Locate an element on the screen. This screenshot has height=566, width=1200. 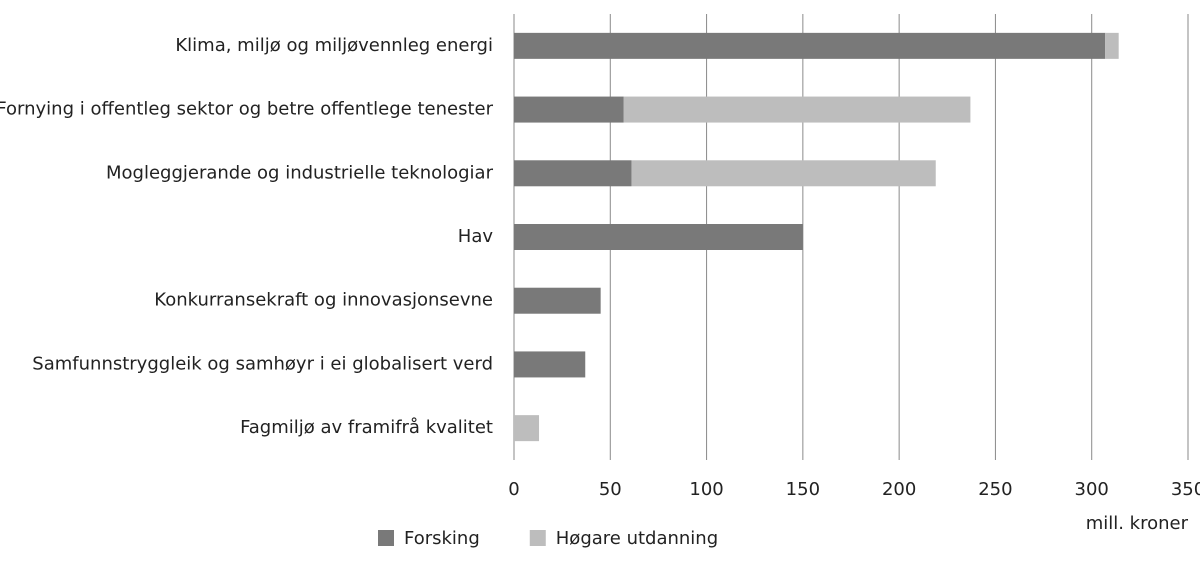
x-tick-label: 200 is located at coordinates (899, 489).